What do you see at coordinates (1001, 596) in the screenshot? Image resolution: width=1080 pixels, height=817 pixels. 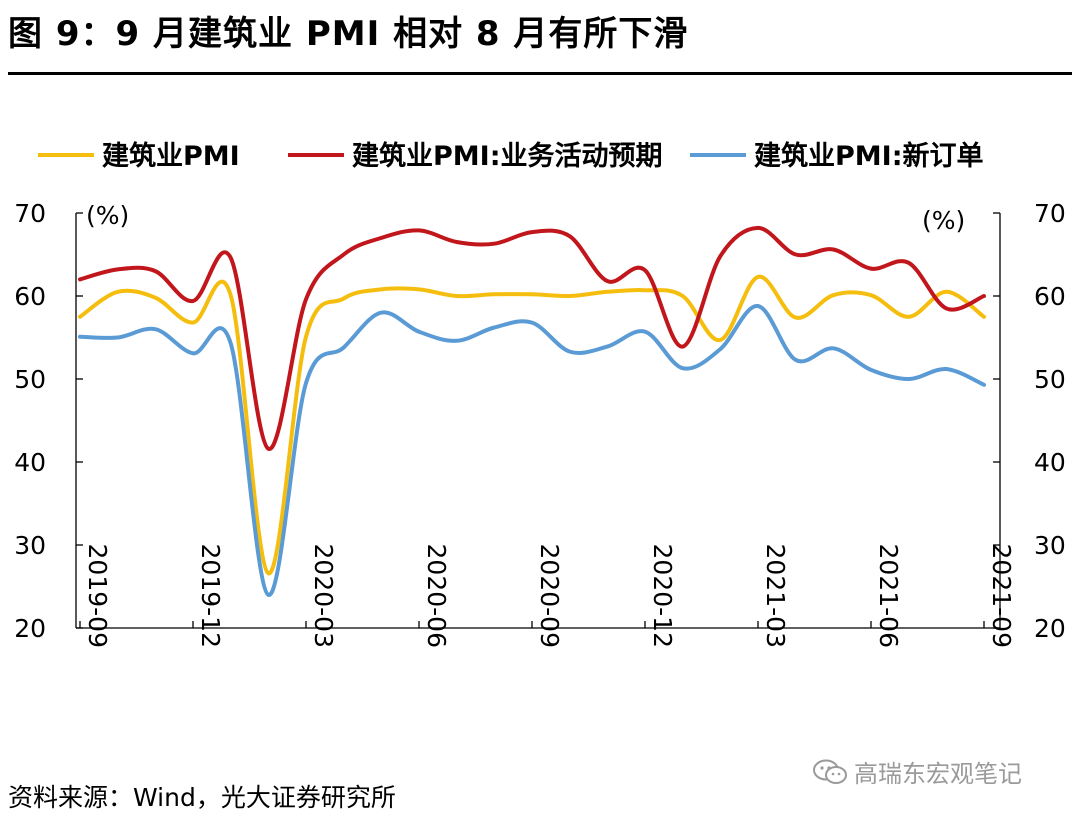 I see `x-tick-label: 2021-09` at bounding box center [1001, 596].